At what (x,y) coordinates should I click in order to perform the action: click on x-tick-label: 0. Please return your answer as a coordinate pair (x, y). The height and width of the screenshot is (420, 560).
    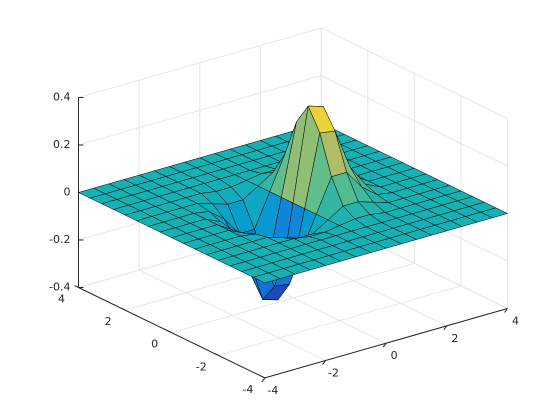
    Looking at the image, I should click on (394, 355).